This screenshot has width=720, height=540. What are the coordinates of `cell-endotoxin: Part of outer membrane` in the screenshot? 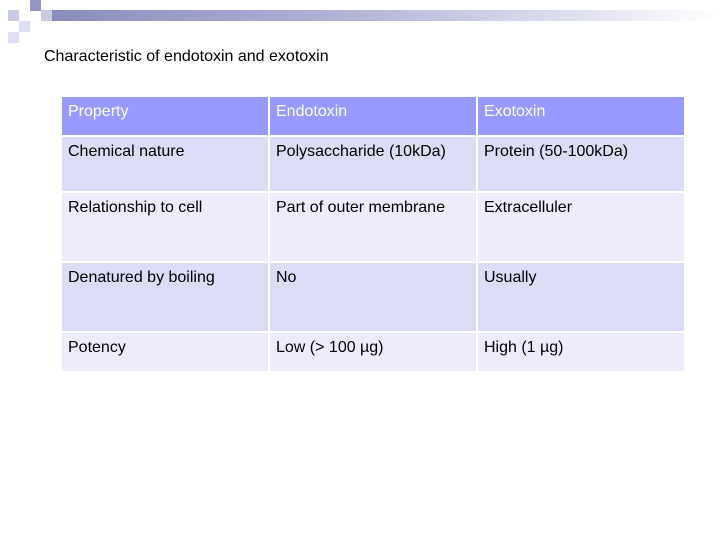 It's located at (373, 227).